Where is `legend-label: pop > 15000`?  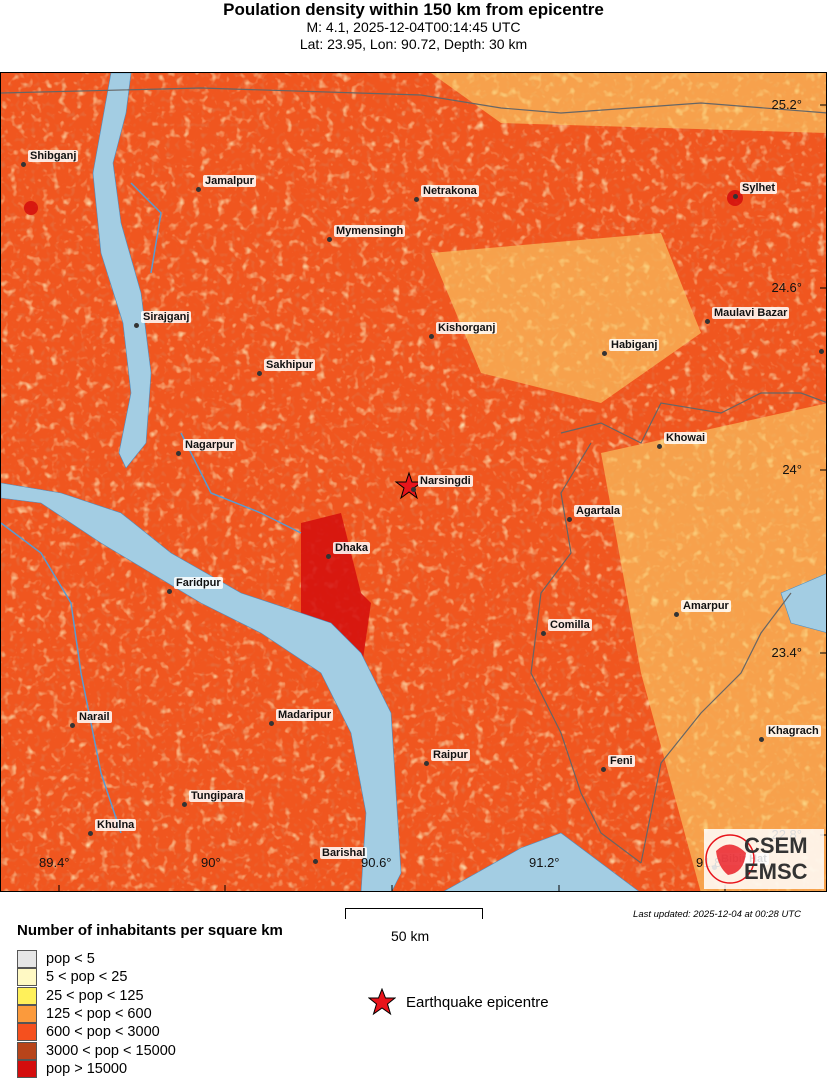 legend-label: pop > 15000 is located at coordinates (87, 1068).